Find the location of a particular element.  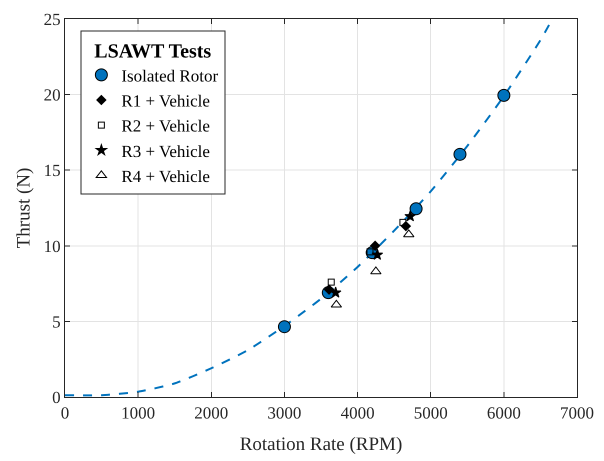

x-tick-label: 1000 is located at coordinates (138, 412).